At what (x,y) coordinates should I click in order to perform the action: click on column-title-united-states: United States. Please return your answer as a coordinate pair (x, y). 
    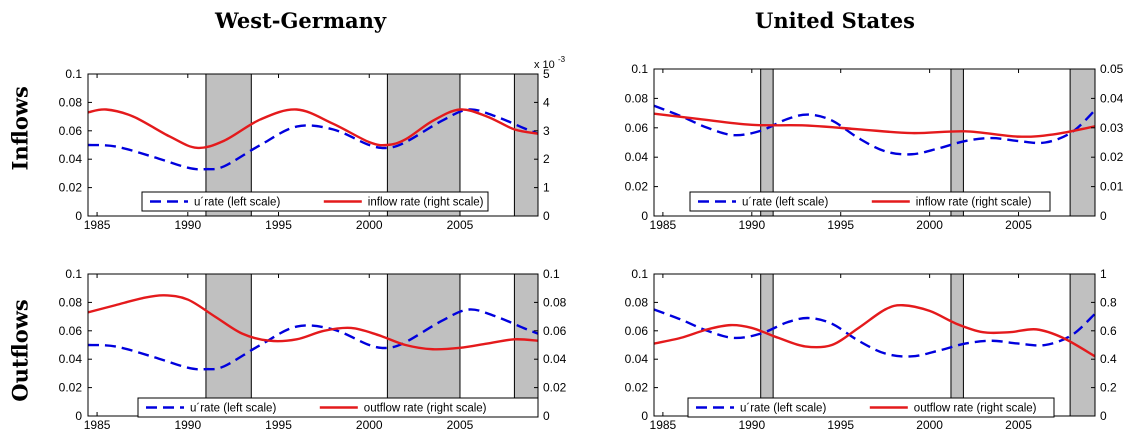
    Looking at the image, I should click on (835, 20).